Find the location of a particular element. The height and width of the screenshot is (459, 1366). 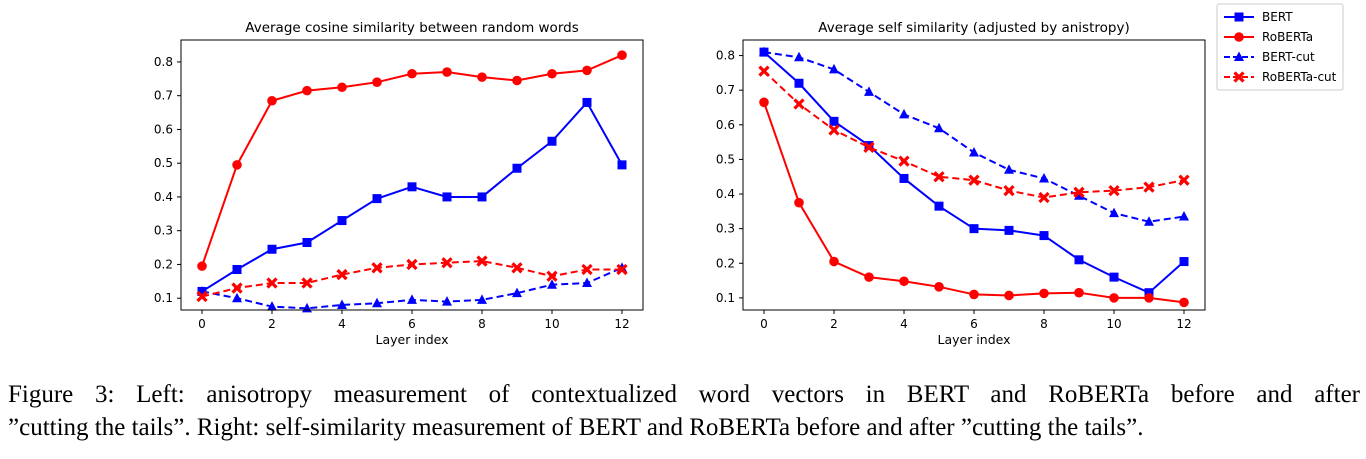

y-tick-label: 0.2 is located at coordinates (725, 263).